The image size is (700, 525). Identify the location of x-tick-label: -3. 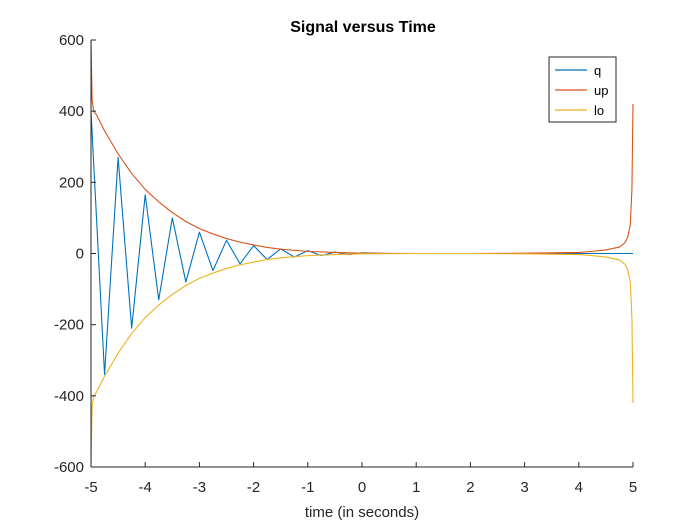
(199, 487).